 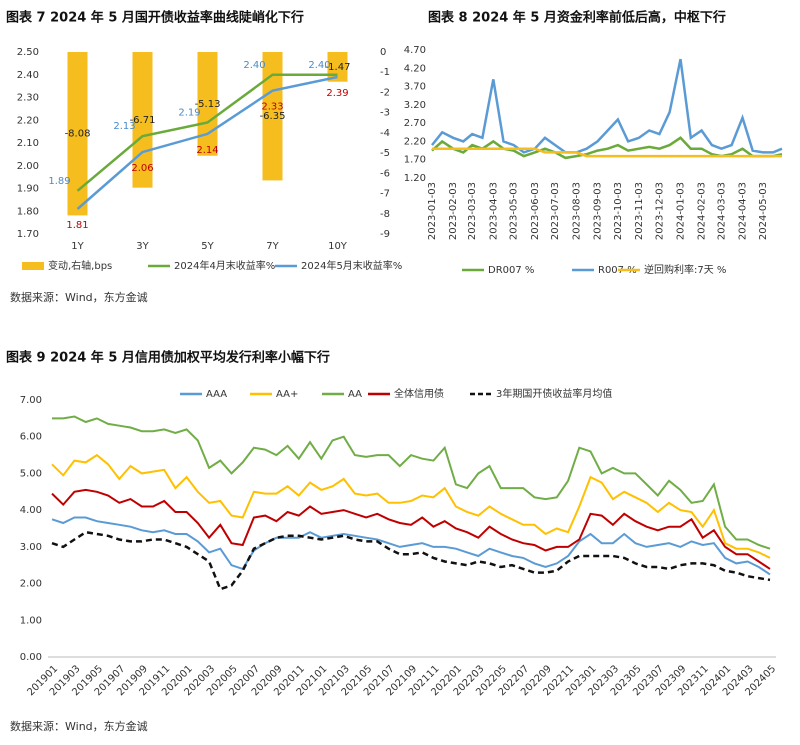 I want to click on x-tick-label: 7Y, so click(x=272, y=246).